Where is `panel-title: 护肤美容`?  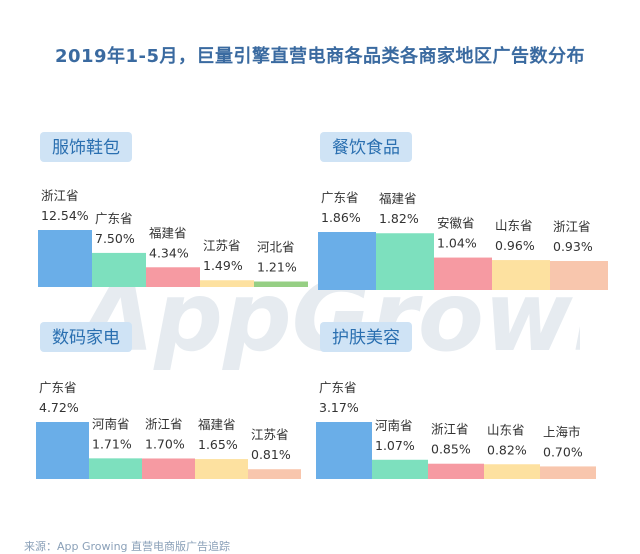
panel-title: 护肤美容 is located at coordinates (366, 338).